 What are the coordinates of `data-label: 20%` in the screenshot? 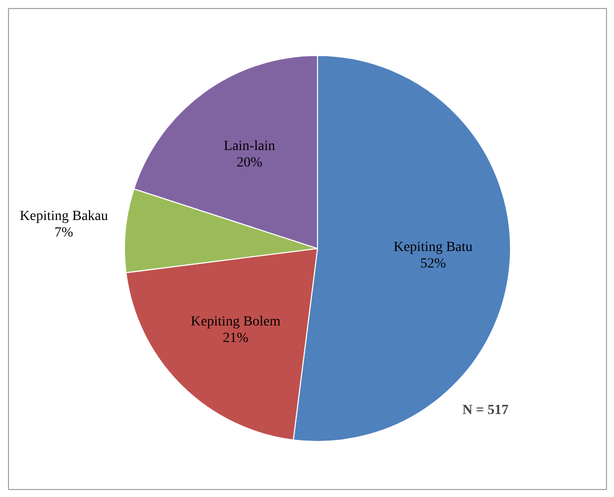 It's located at (249, 163).